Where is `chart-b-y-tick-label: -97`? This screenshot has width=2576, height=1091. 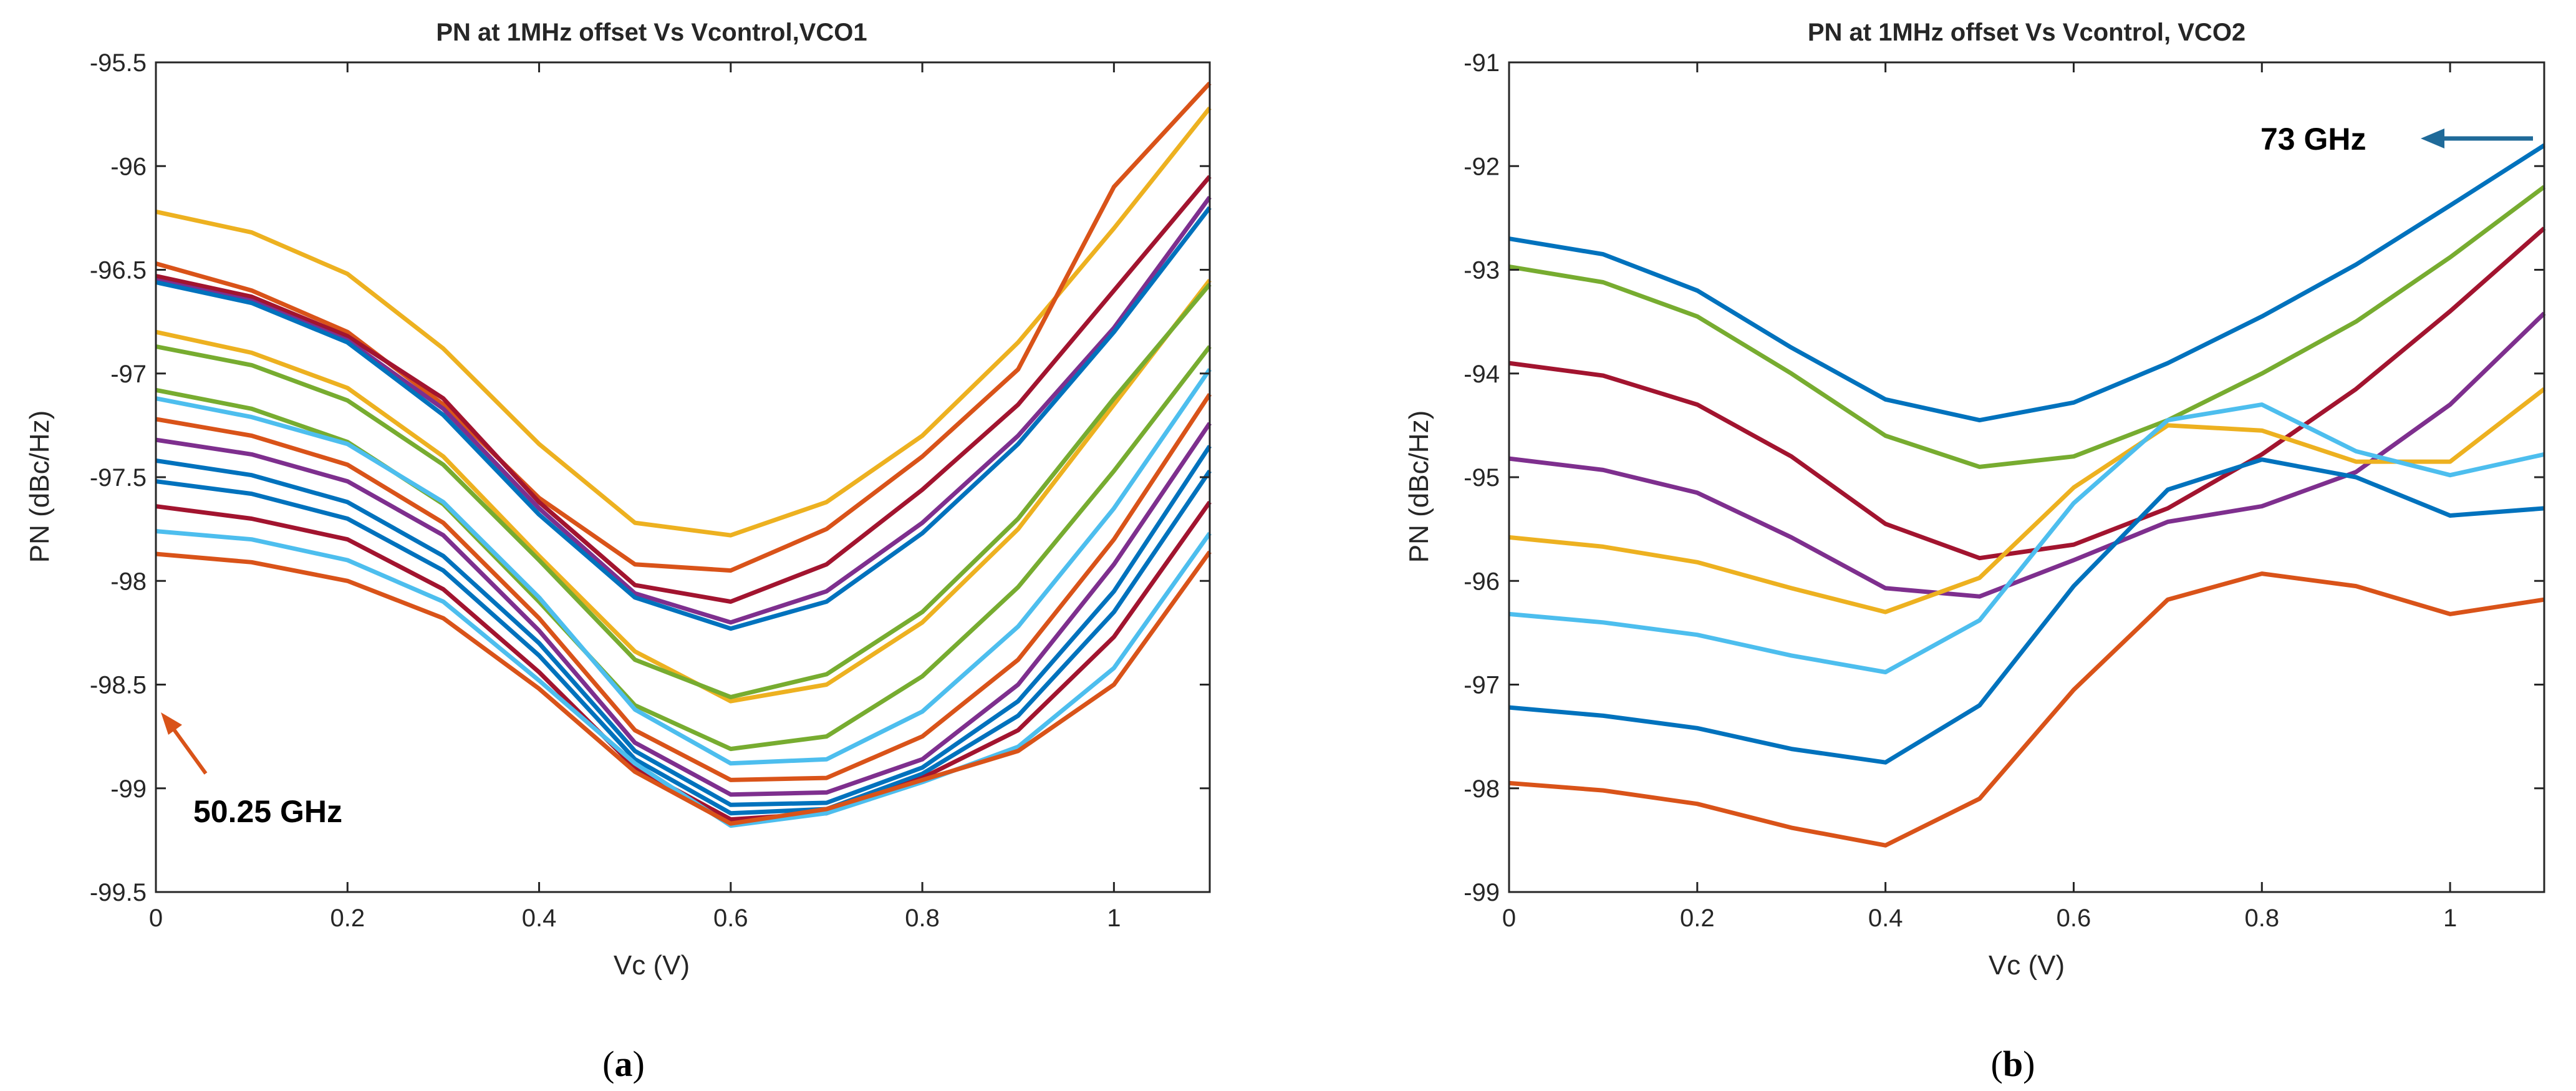 chart-b-y-tick-label: -97 is located at coordinates (1482, 685).